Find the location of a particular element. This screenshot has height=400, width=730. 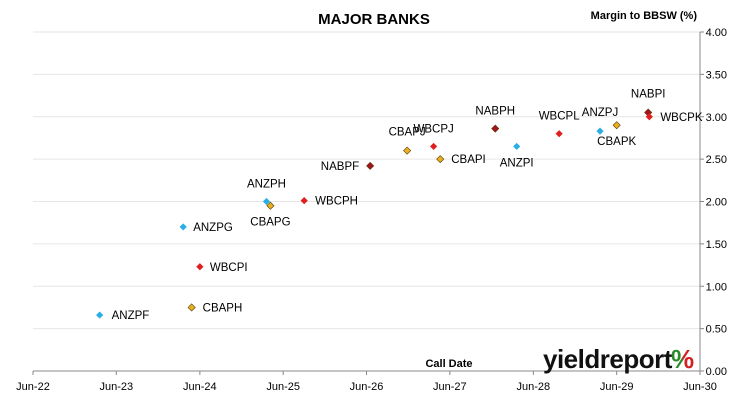

point-label-anzph: ANZPH is located at coordinates (266, 185).